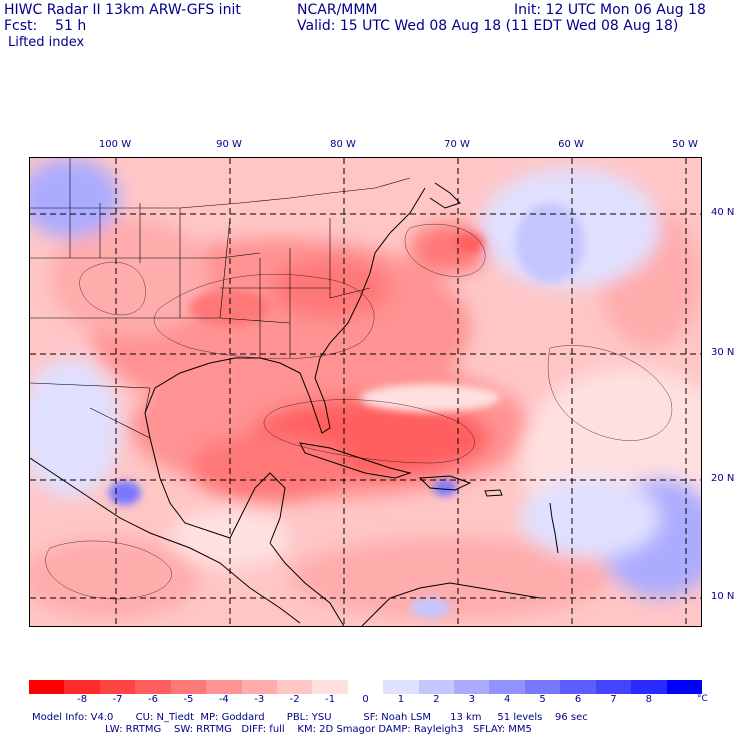 This screenshot has height=740, width=740. What do you see at coordinates (330, 699) in the screenshot?
I see `colorbar-tick-label: -1` at bounding box center [330, 699].